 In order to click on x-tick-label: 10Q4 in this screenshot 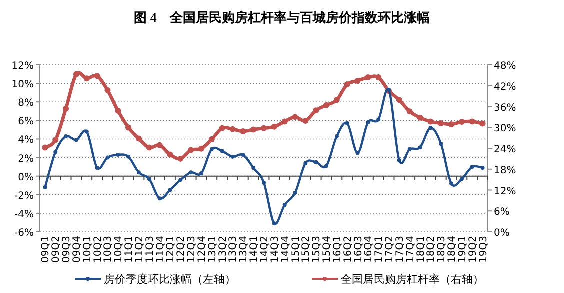, I will do `click(119, 249)`.